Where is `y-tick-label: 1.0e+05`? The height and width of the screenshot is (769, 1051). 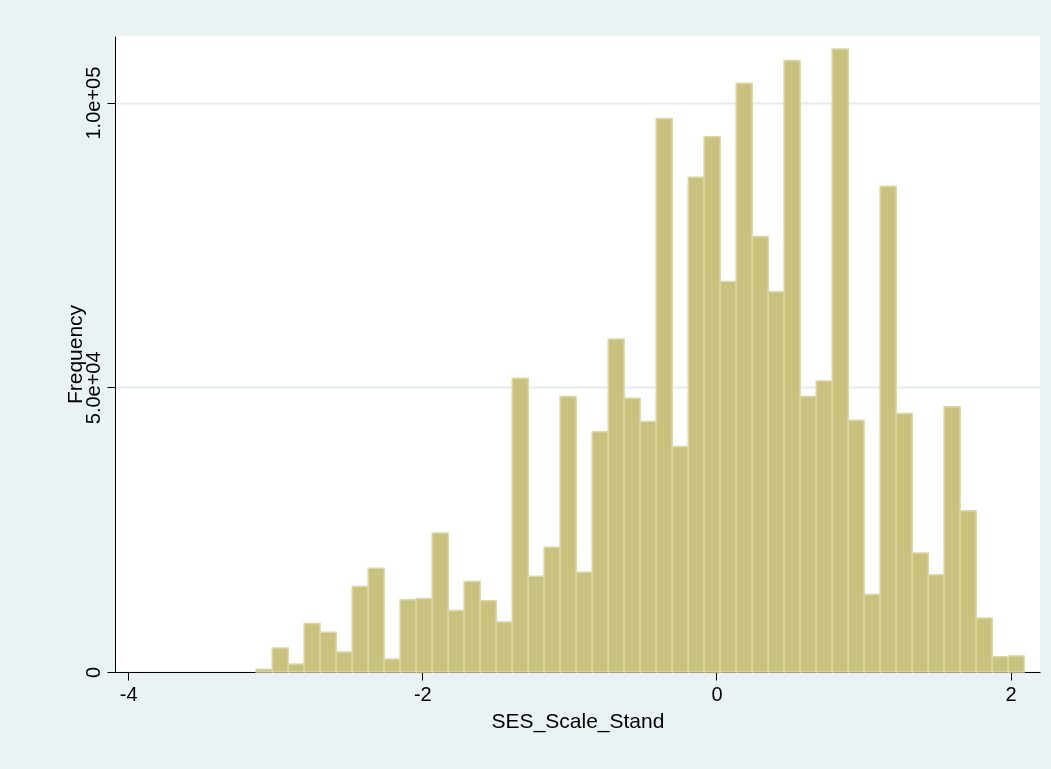
y-tick-label: 1.0e+05 is located at coordinates (92, 103).